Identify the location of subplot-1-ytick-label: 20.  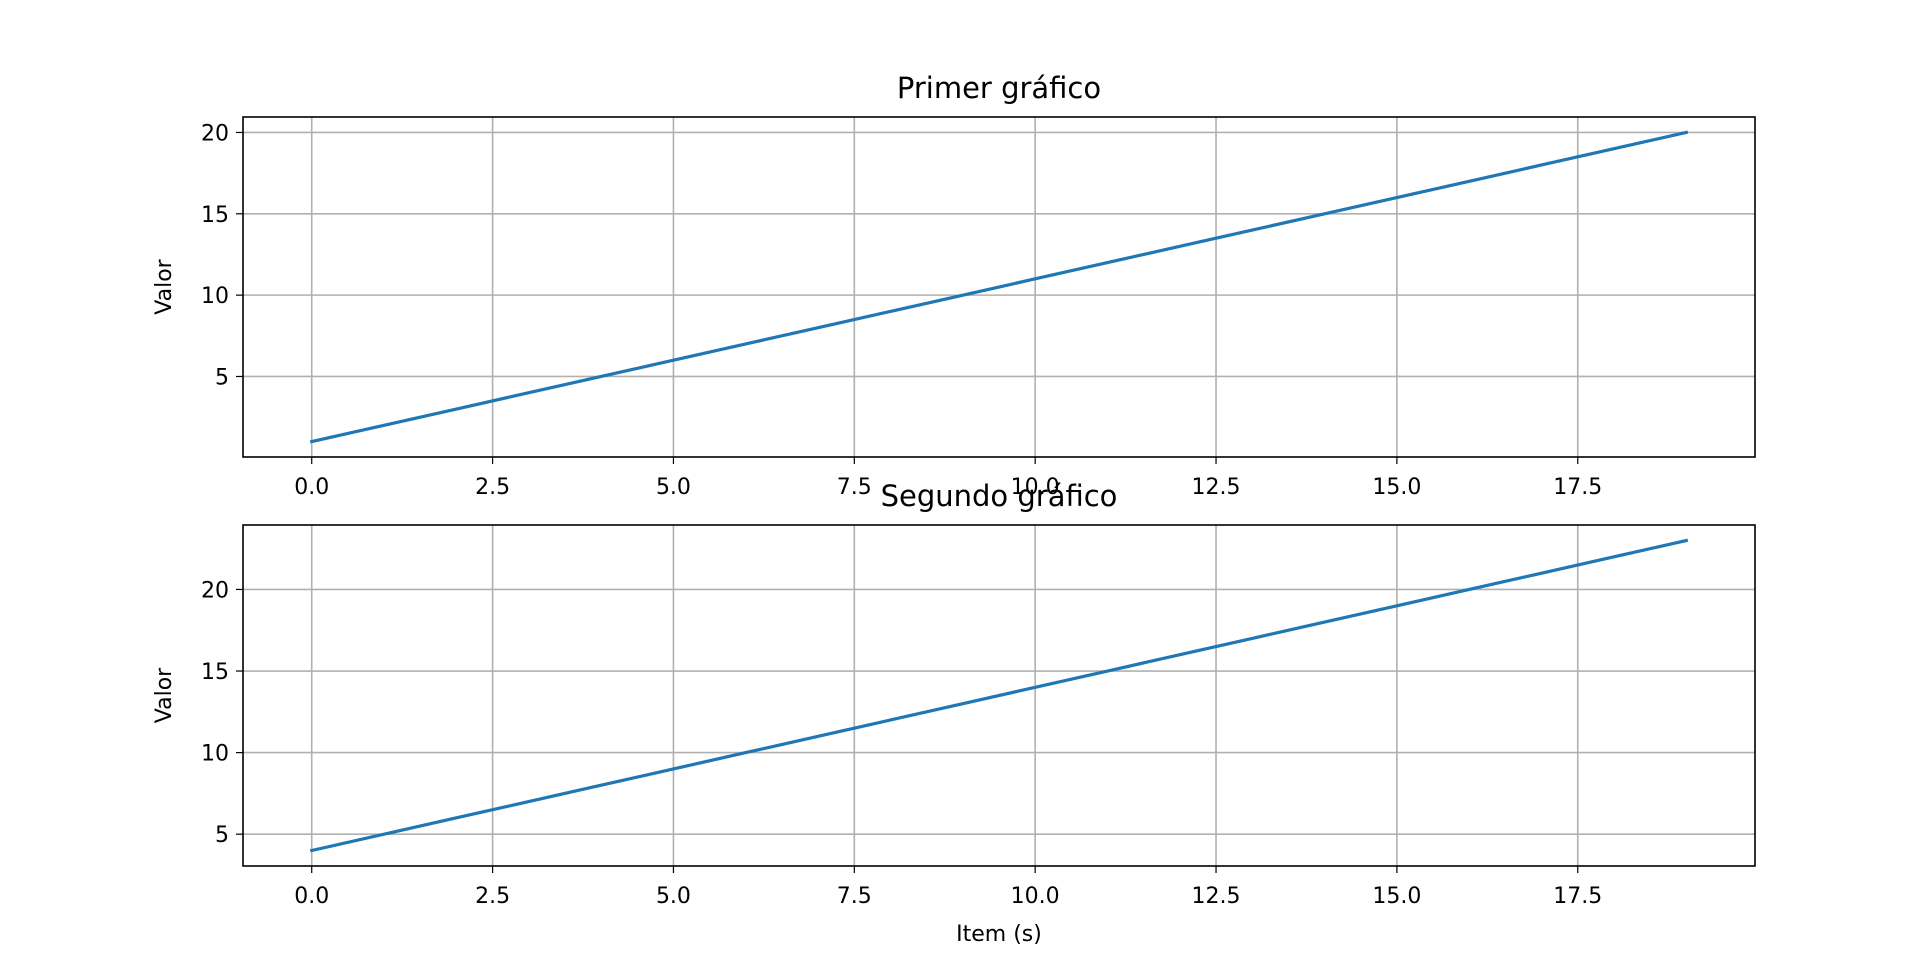
(215, 133).